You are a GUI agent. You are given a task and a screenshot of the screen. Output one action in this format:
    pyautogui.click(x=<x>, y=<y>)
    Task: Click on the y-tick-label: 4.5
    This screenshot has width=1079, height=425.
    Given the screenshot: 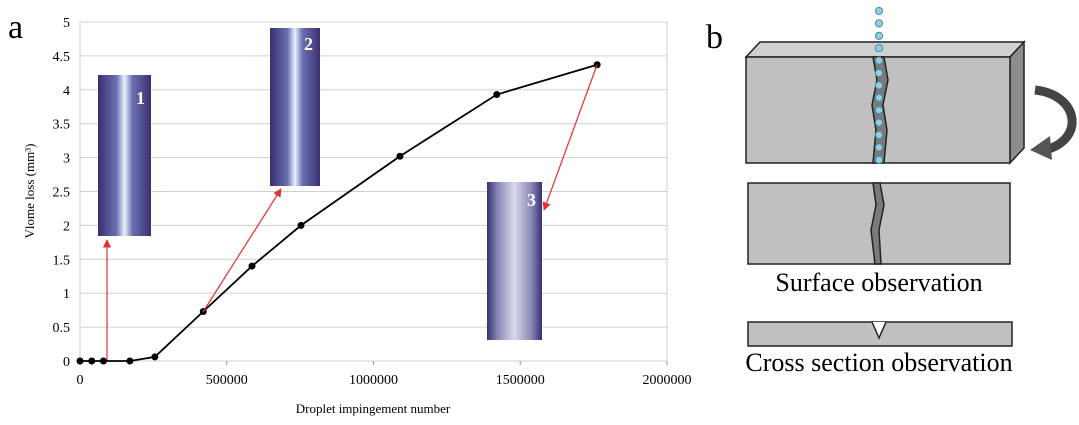 What is the action you would take?
    pyautogui.click(x=62, y=57)
    